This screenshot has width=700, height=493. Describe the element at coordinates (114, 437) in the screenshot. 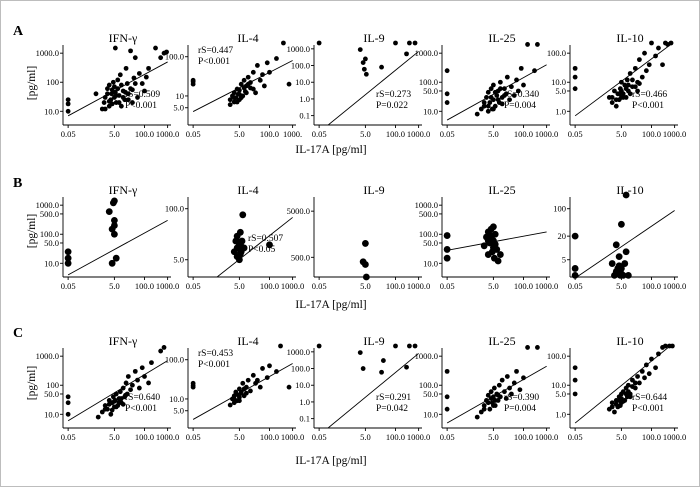

I see `panel-c-ifn-gamma-x-tick-label-1: 5.0` at that location.